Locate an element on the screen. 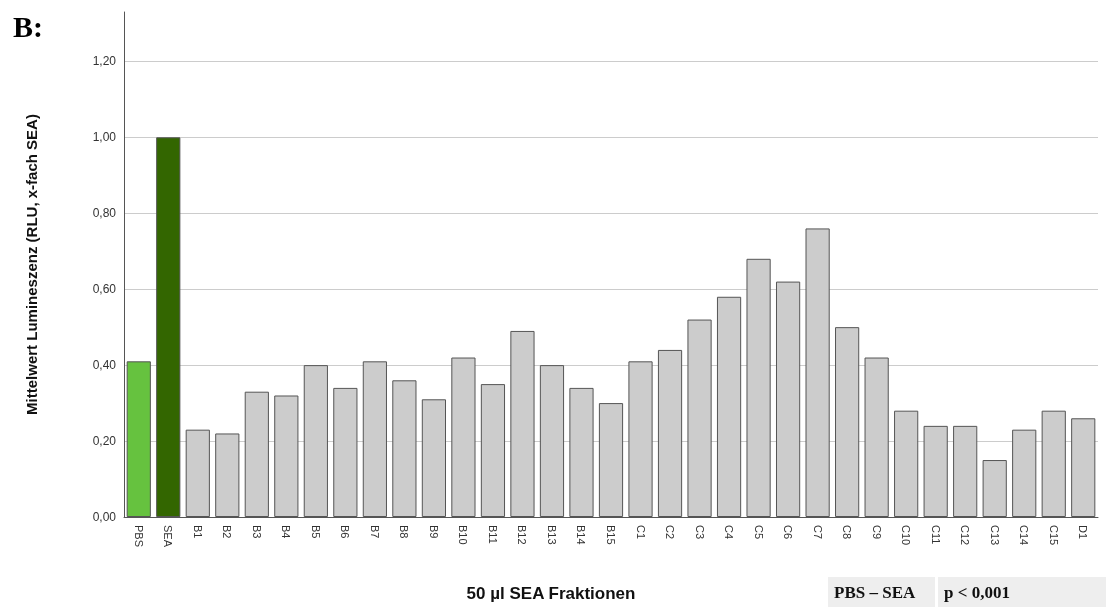  text: p < 0,001 is located at coordinates (977, 592).